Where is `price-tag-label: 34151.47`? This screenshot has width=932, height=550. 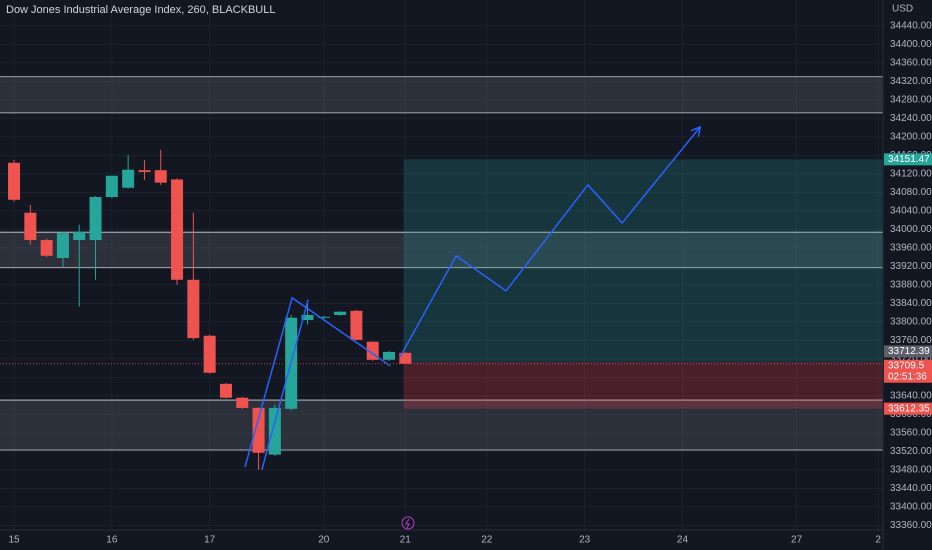 price-tag-label: 34151.47 is located at coordinates (909, 159).